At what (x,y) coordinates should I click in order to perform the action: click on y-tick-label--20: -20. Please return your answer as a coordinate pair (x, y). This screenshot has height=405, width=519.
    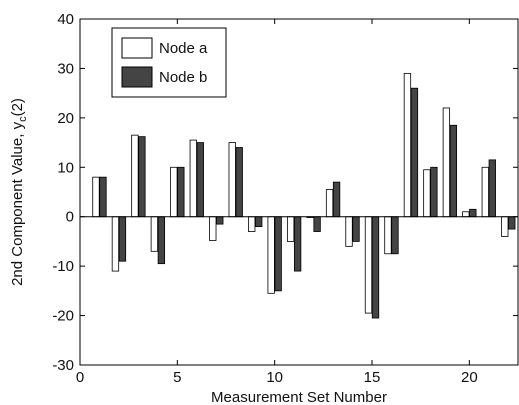
    Looking at the image, I should click on (63, 316).